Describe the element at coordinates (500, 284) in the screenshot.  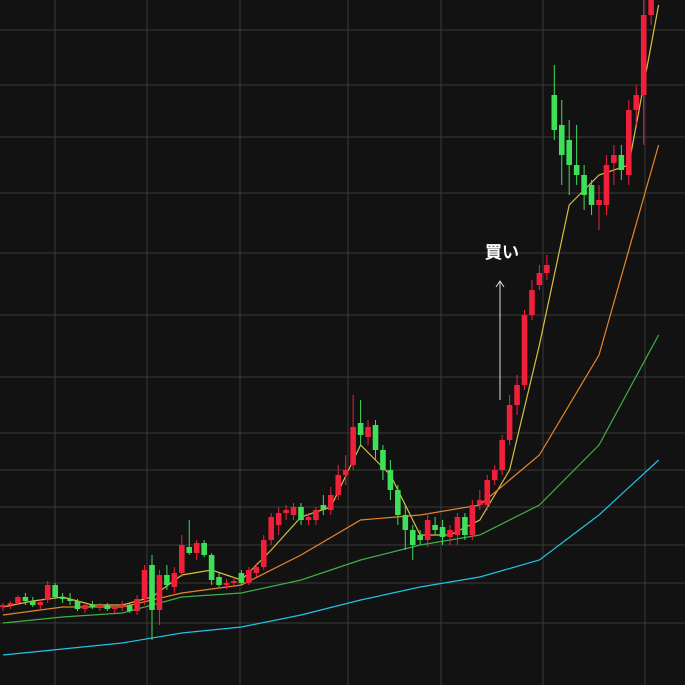
I see `arrow-head` at that location.